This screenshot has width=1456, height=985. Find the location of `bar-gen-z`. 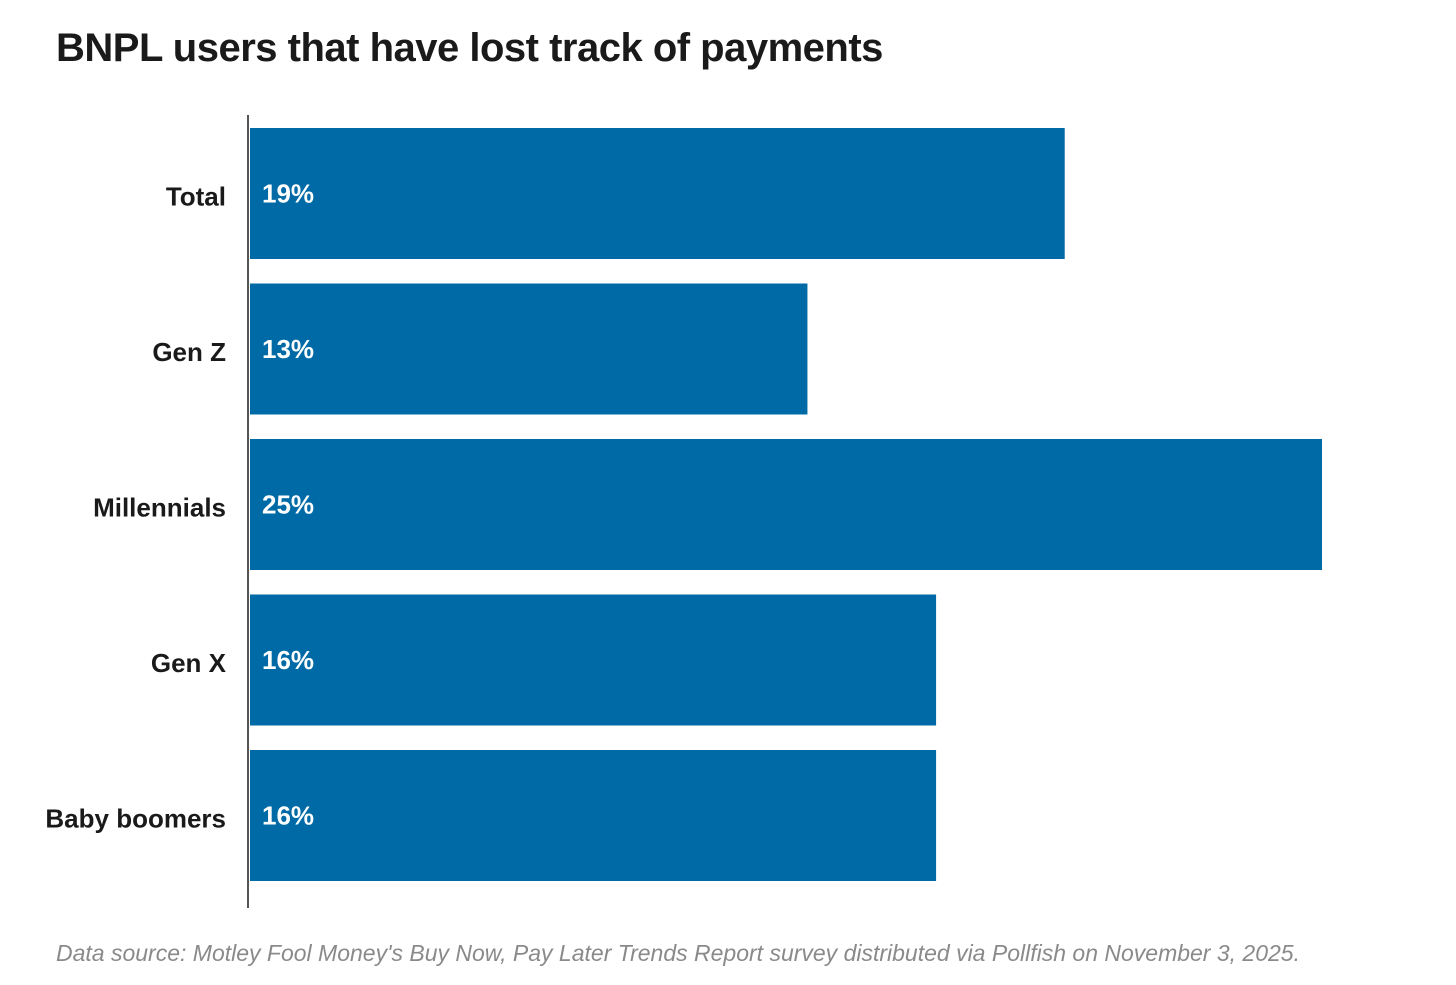

bar-gen-z is located at coordinates (529, 349).